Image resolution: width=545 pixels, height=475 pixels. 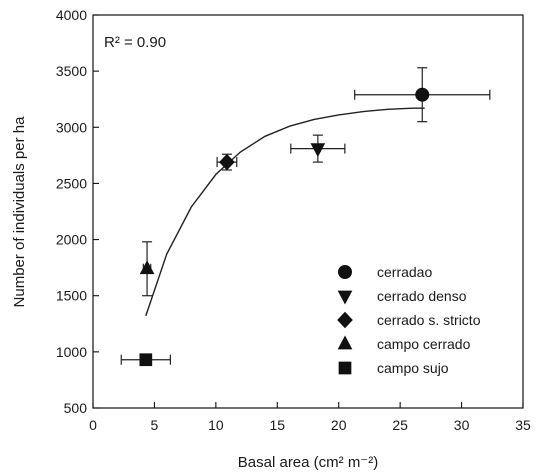 I want to click on data-point-cerrado-s-stricto, so click(x=227, y=162).